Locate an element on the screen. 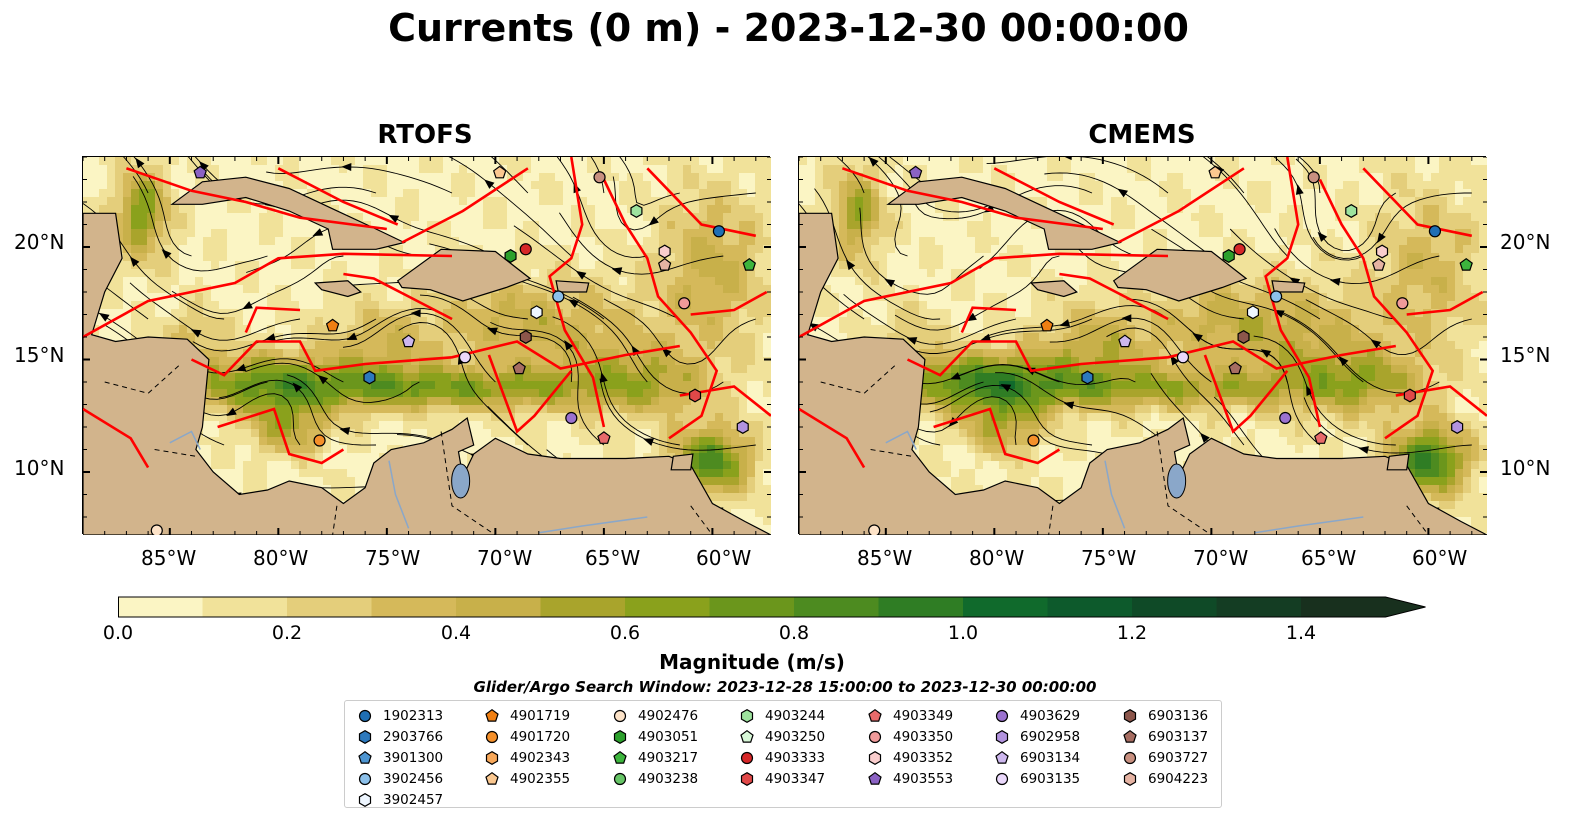  lat-tick: 10°N is located at coordinates (39, 468).